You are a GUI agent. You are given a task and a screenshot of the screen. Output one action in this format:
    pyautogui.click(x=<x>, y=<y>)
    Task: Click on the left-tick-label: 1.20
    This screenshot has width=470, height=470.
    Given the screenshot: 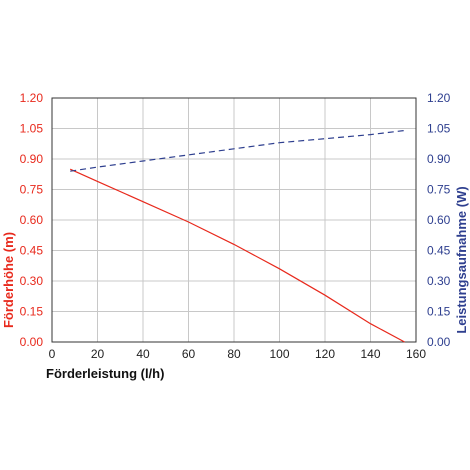 What is the action you would take?
    pyautogui.click(x=32, y=98)
    